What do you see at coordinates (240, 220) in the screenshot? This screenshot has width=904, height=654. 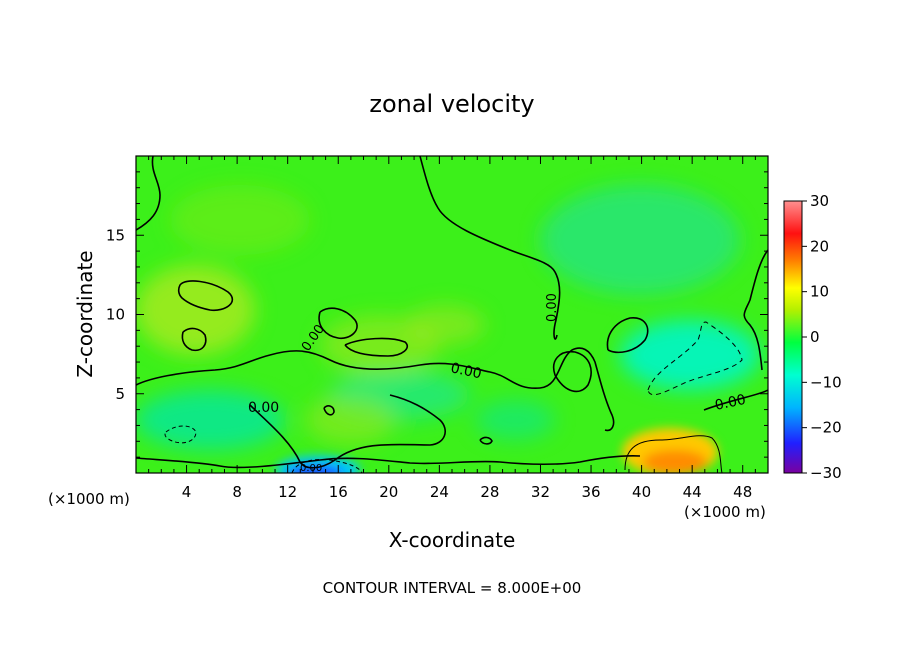 I see `warm-region-upper` at bounding box center [240, 220].